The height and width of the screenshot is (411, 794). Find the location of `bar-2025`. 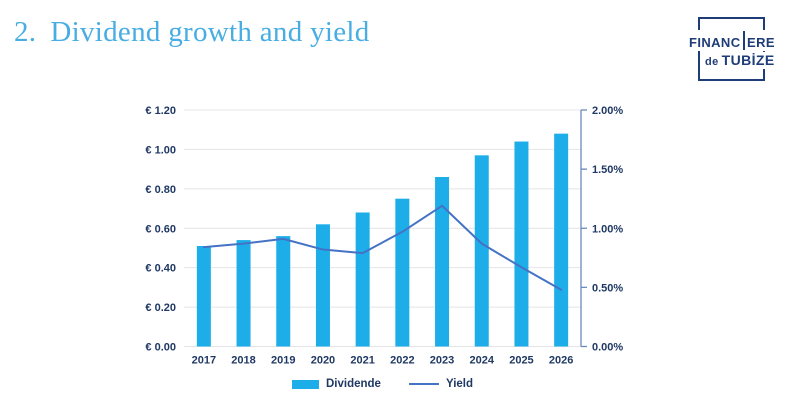

bar-2025 is located at coordinates (521, 244).